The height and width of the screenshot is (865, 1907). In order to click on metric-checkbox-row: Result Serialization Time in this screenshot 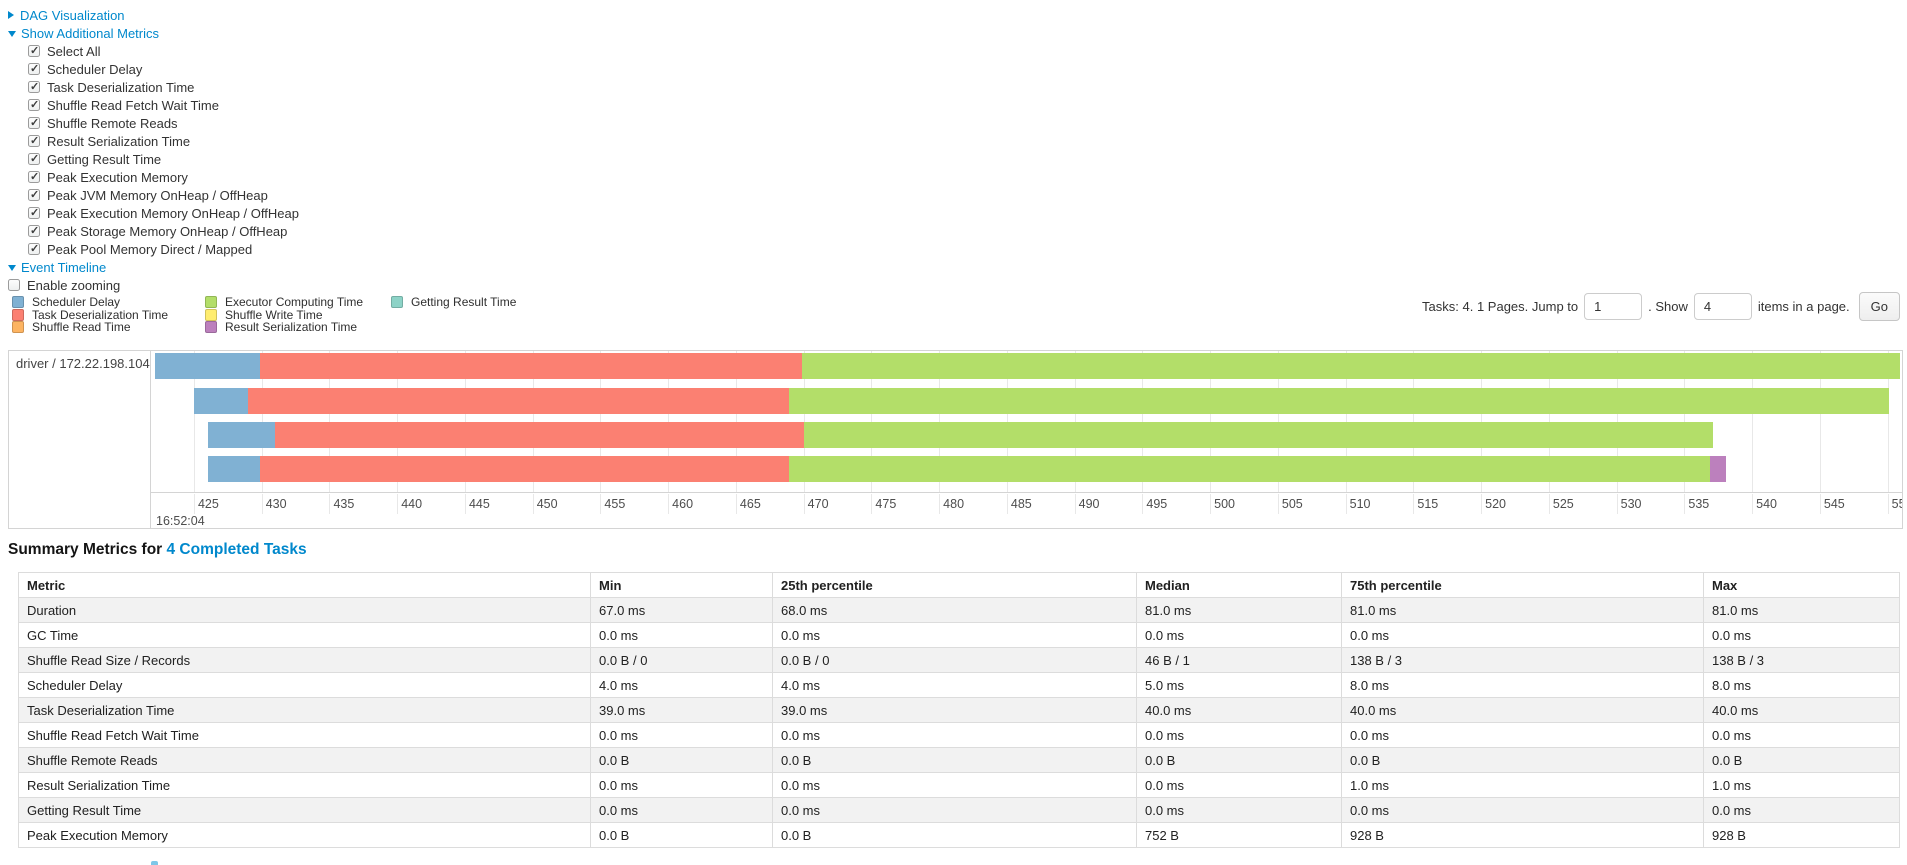, I will do `click(163, 141)`.